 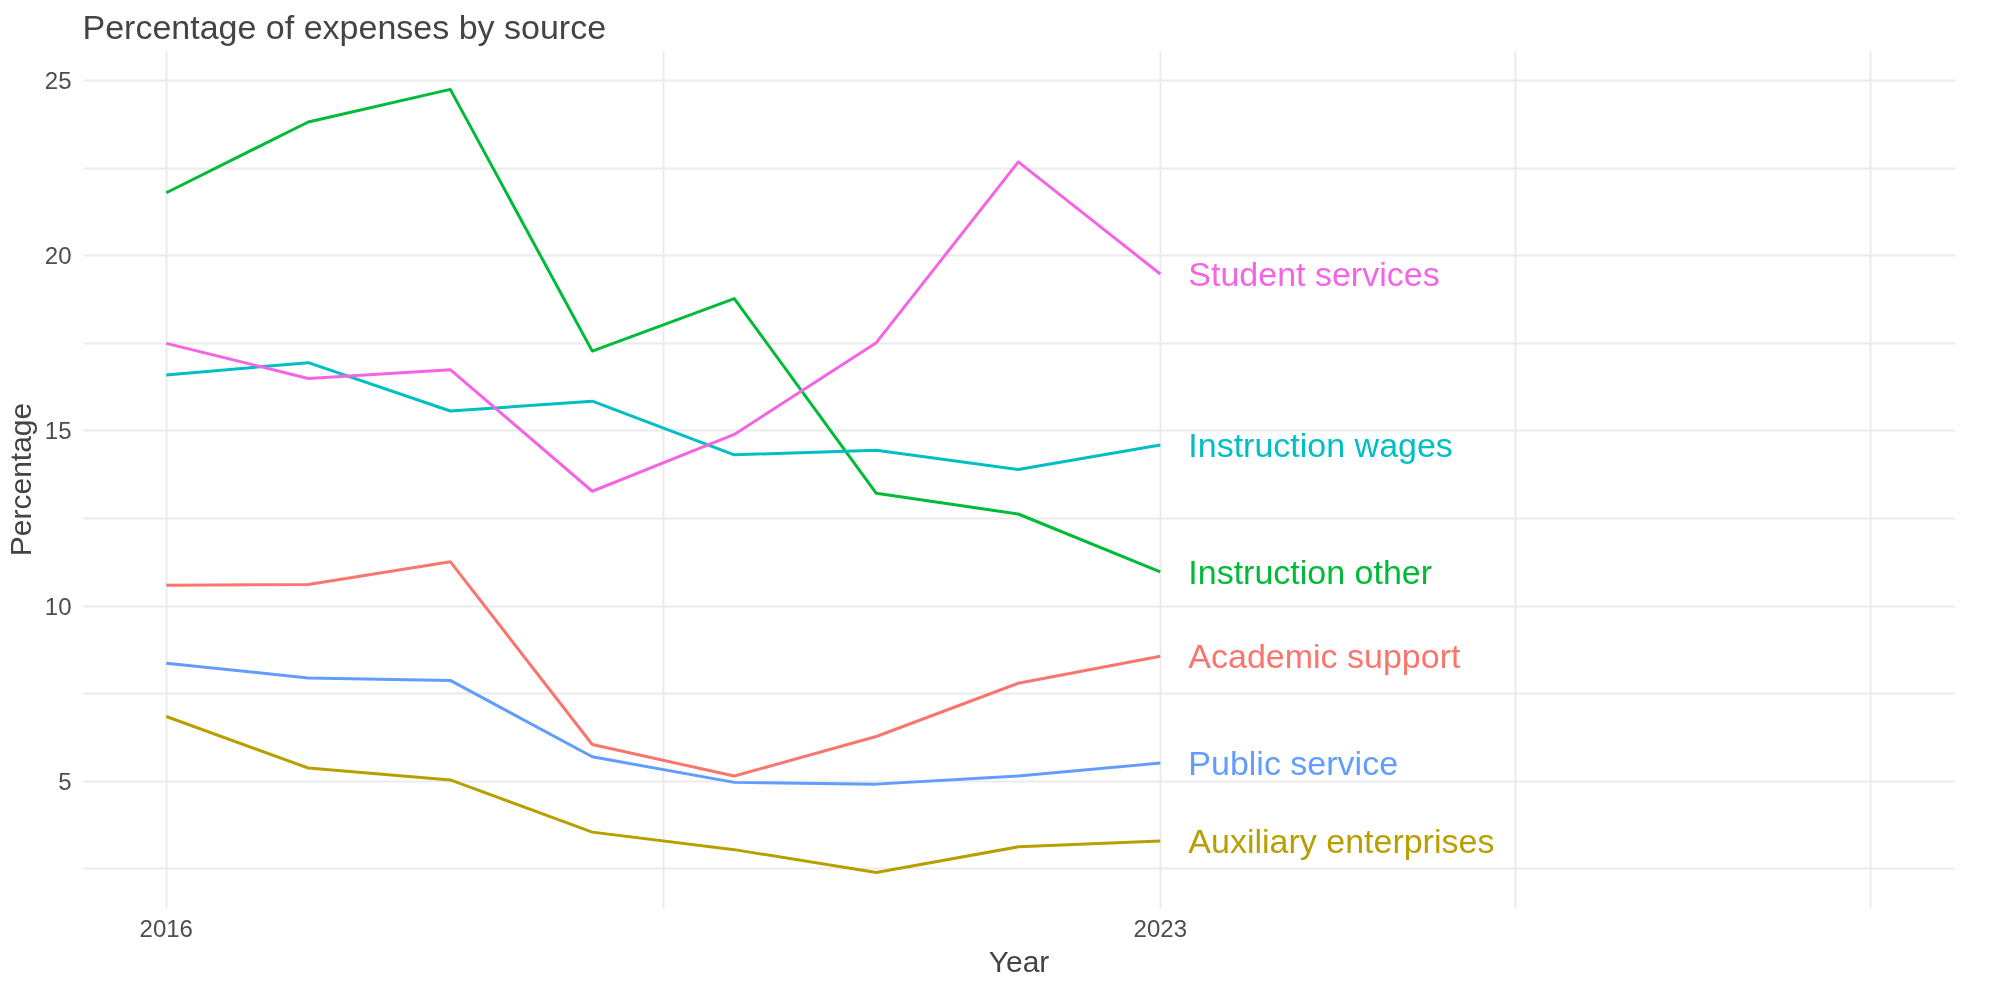 I want to click on y-tick-label: 5, so click(x=65, y=781).